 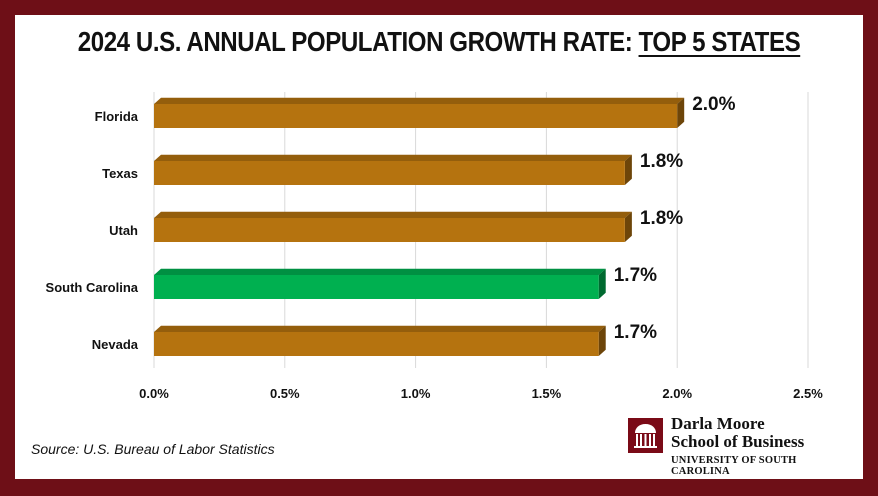 What do you see at coordinates (285, 393) in the screenshot?
I see `x-tick-label: 0.5%` at bounding box center [285, 393].